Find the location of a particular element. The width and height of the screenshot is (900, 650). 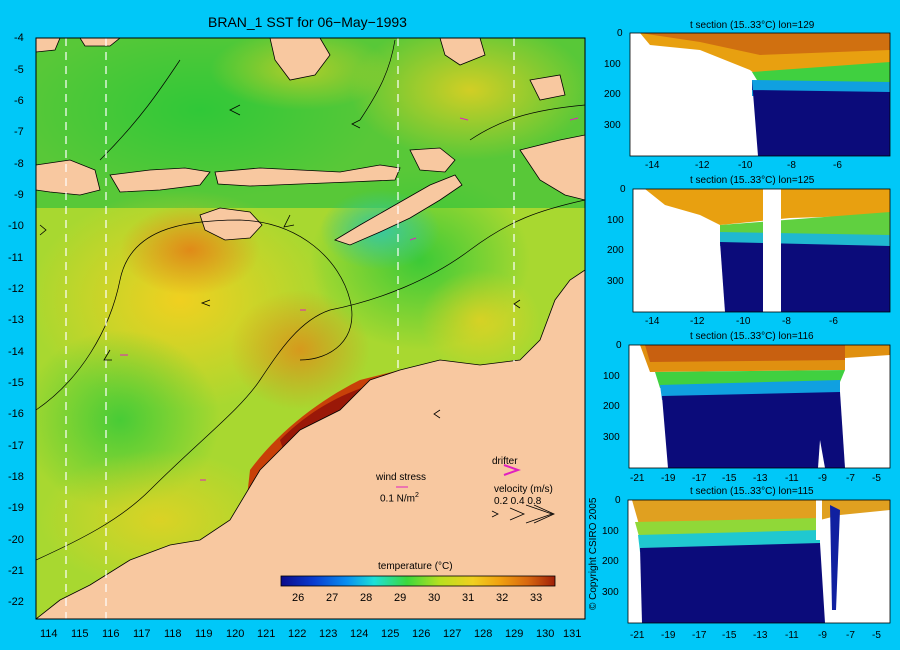

colorbar-tick: 29 is located at coordinates (400, 598).